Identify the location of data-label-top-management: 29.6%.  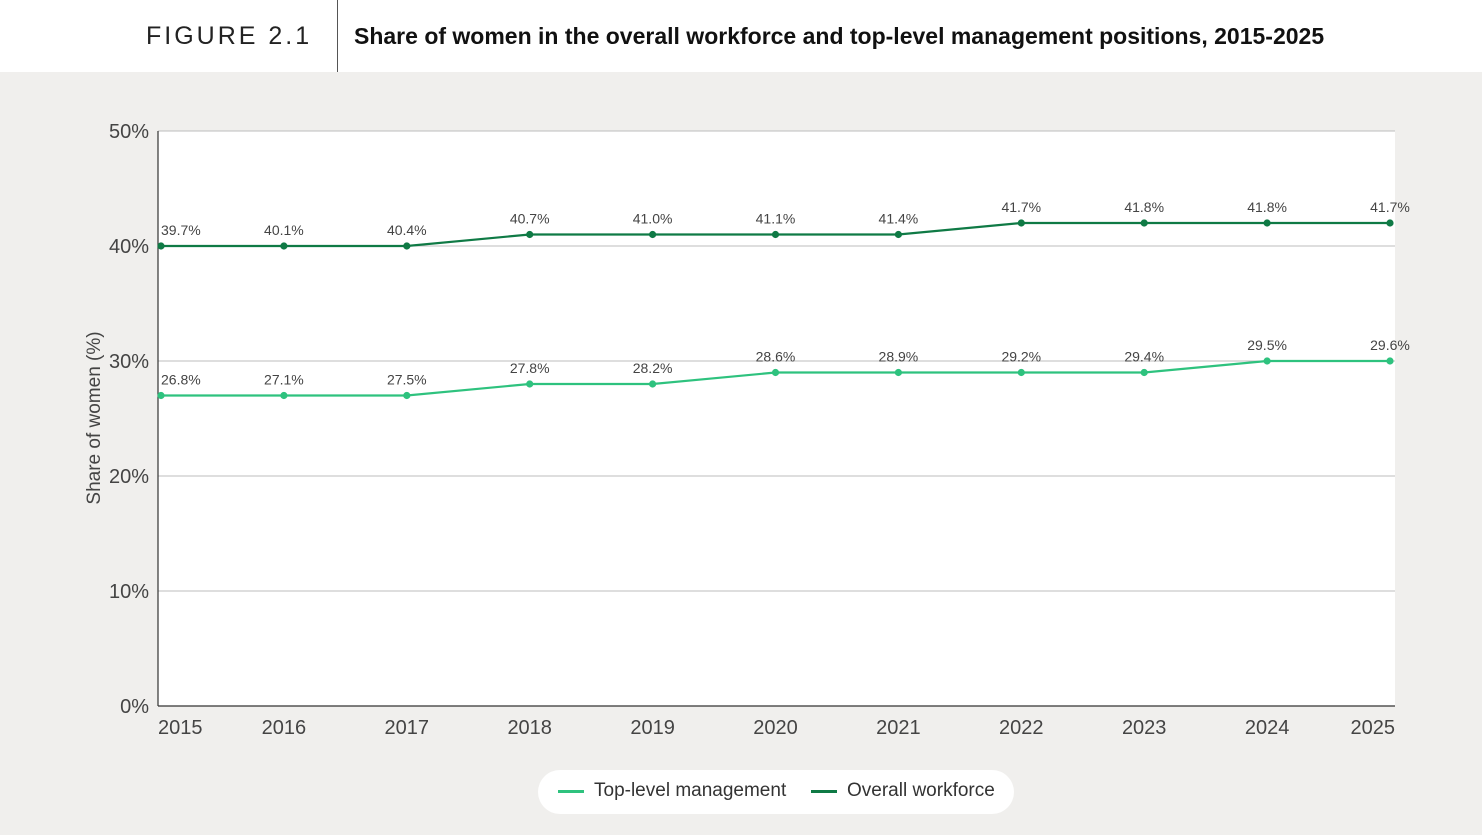
(1390, 345).